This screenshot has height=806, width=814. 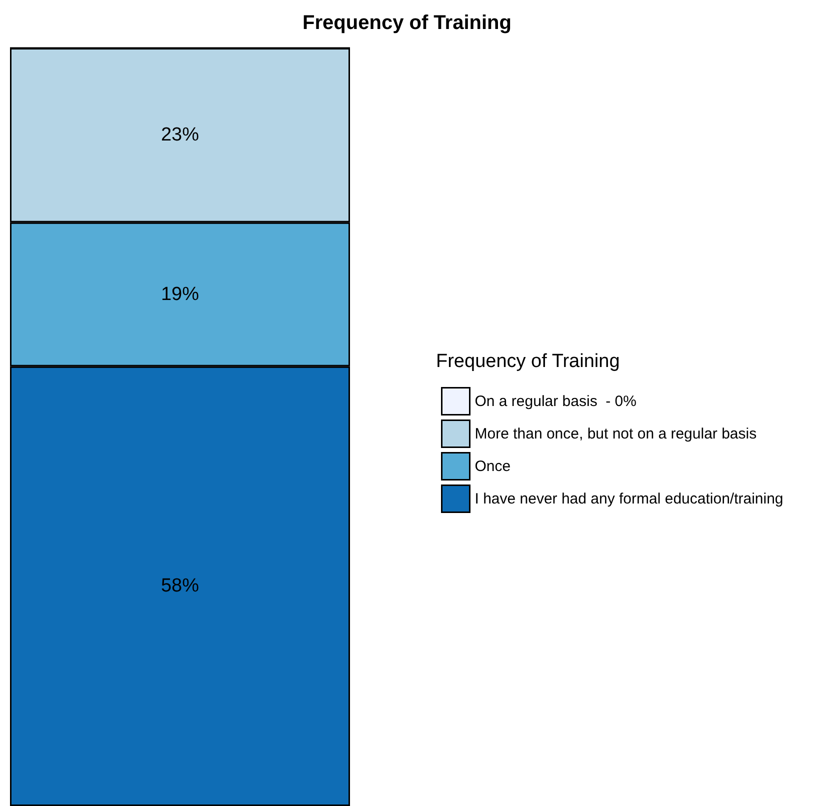 What do you see at coordinates (180, 586) in the screenshot?
I see `data-label: 58%` at bounding box center [180, 586].